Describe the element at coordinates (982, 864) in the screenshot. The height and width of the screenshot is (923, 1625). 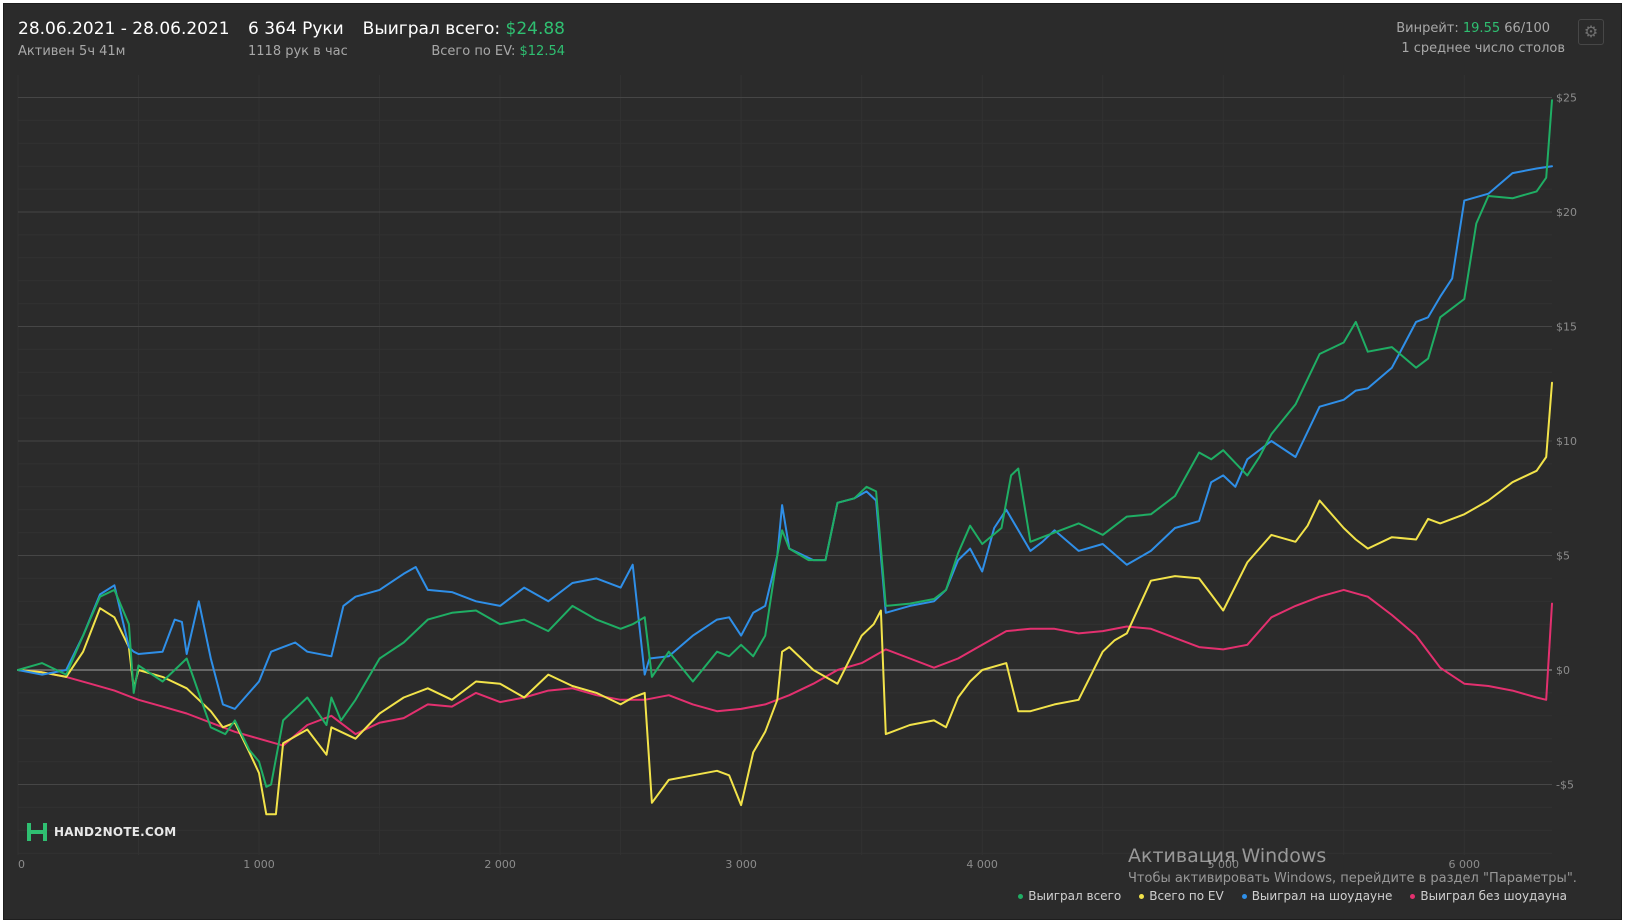
I see `x-tick-label: 4 000` at that location.